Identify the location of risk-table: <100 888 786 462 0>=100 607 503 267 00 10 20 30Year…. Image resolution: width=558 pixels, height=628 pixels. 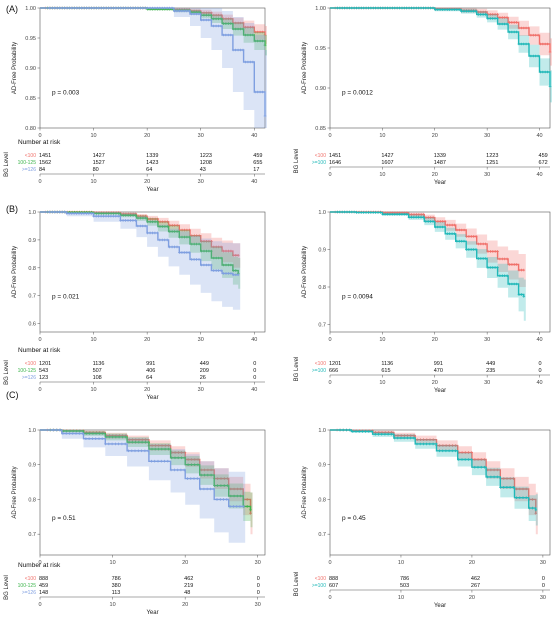
(422, 590).